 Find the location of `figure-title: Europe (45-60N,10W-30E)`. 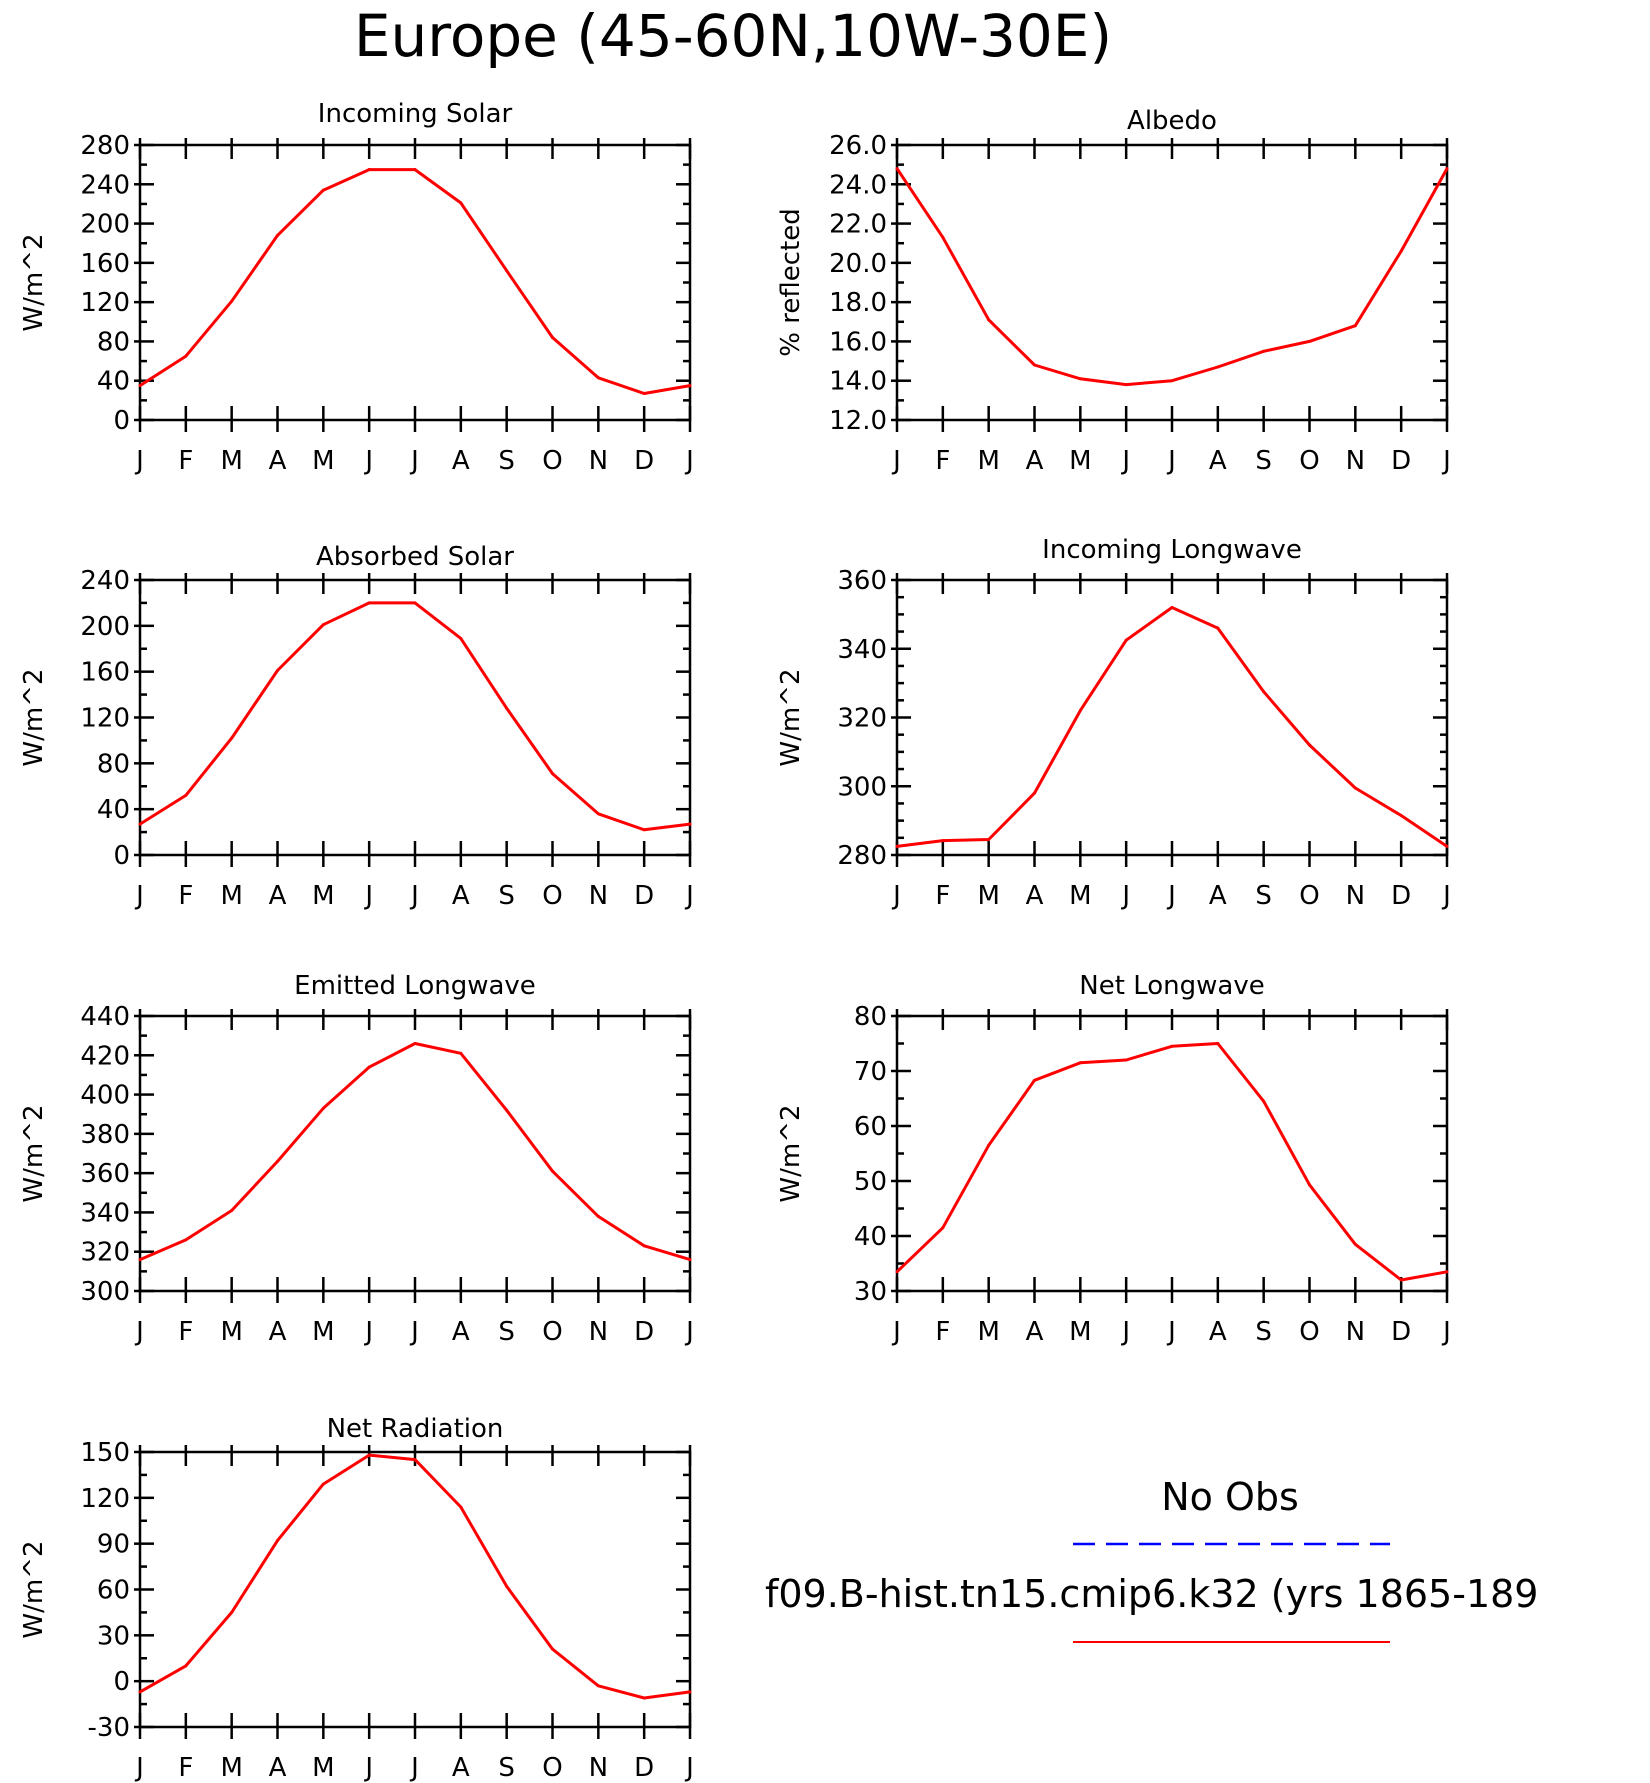

figure-title: Europe (45-60N,10W-30E) is located at coordinates (733, 36).